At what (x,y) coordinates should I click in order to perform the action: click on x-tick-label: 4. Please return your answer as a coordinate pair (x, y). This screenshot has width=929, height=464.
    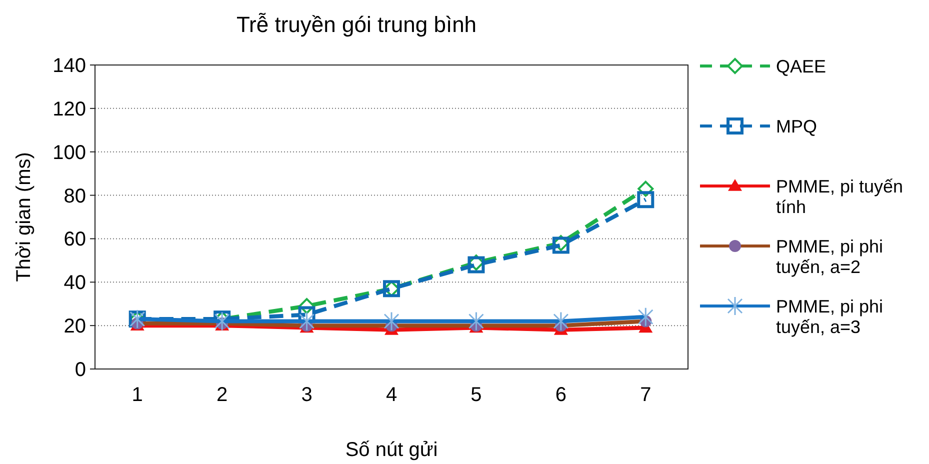
    Looking at the image, I should click on (392, 395).